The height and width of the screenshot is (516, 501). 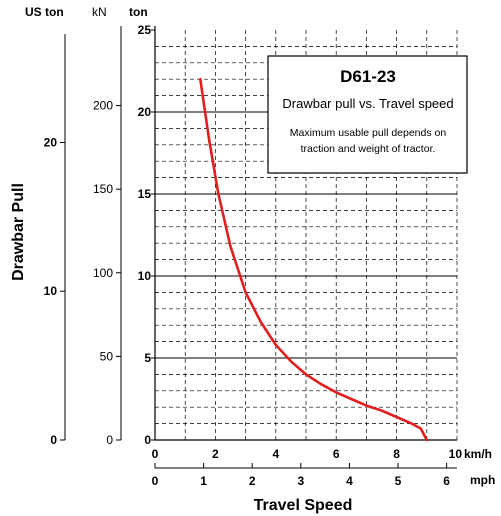 What do you see at coordinates (368, 76) in the screenshot?
I see `info-box-title: D61-23` at bounding box center [368, 76].